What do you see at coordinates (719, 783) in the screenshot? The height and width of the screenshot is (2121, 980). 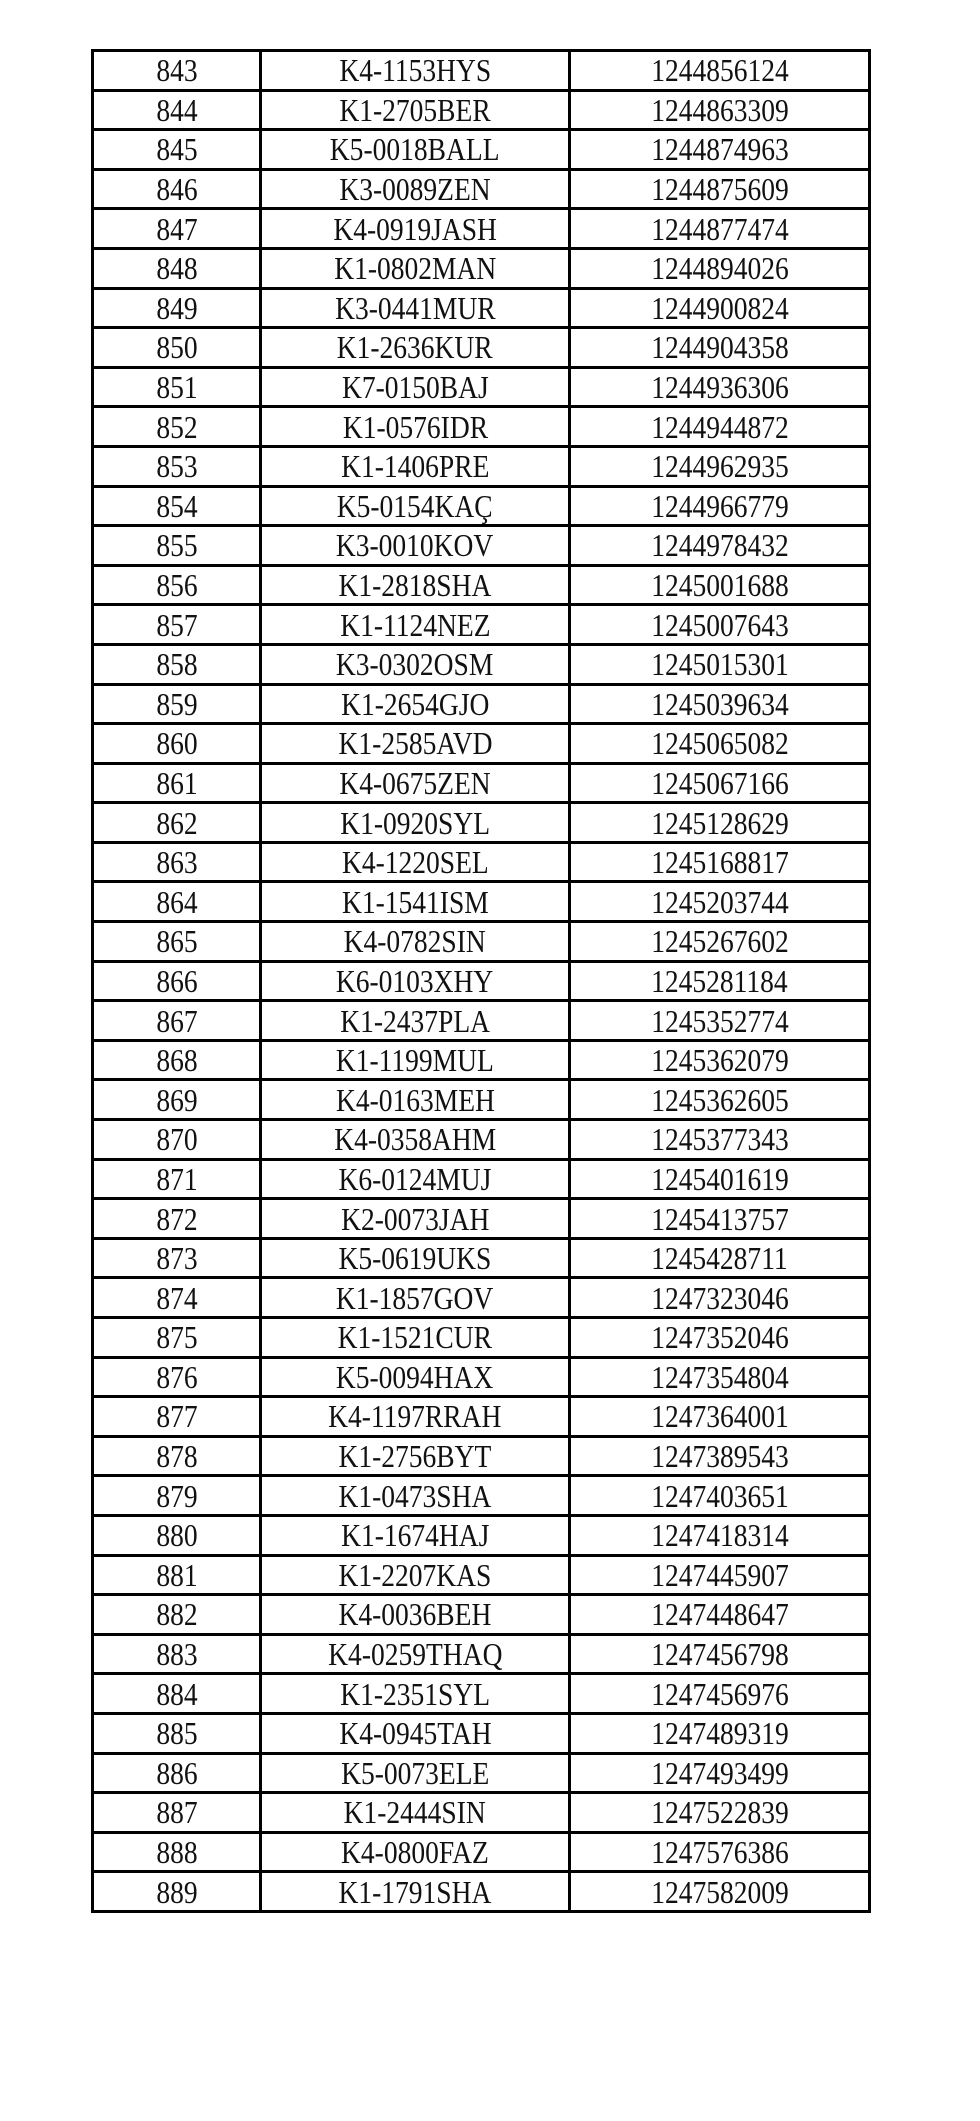 I see `cell-id-number: 1245067166` at bounding box center [719, 783].